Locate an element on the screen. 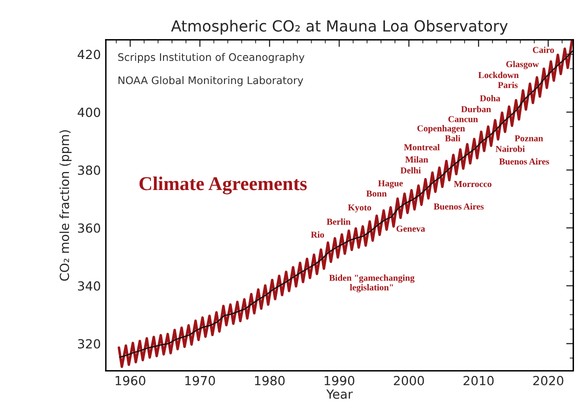 This screenshot has height=419, width=588. y-tick-label: 360 is located at coordinates (89, 228).